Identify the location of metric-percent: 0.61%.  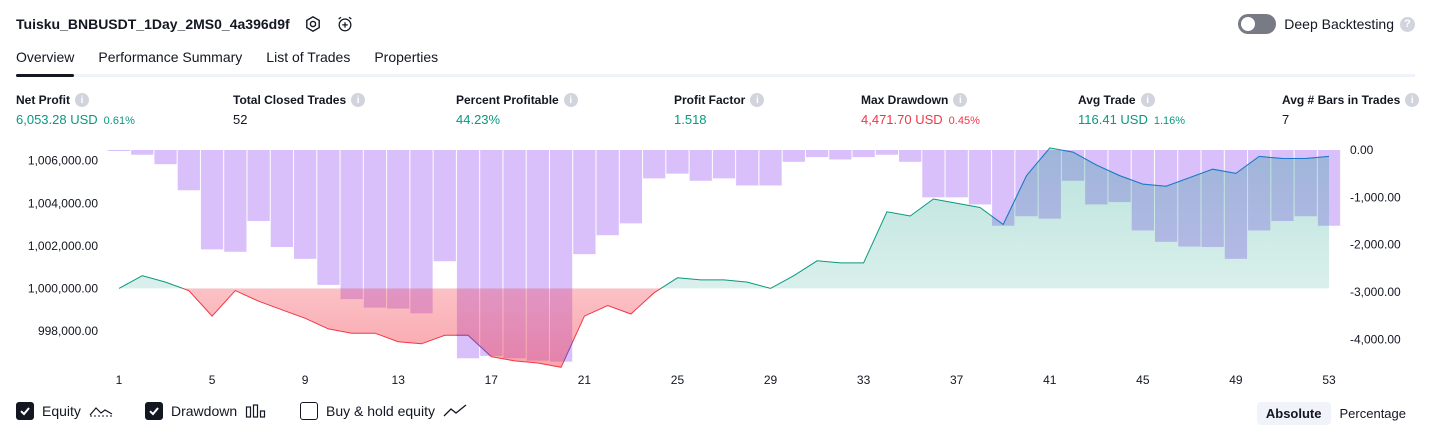
(119, 121).